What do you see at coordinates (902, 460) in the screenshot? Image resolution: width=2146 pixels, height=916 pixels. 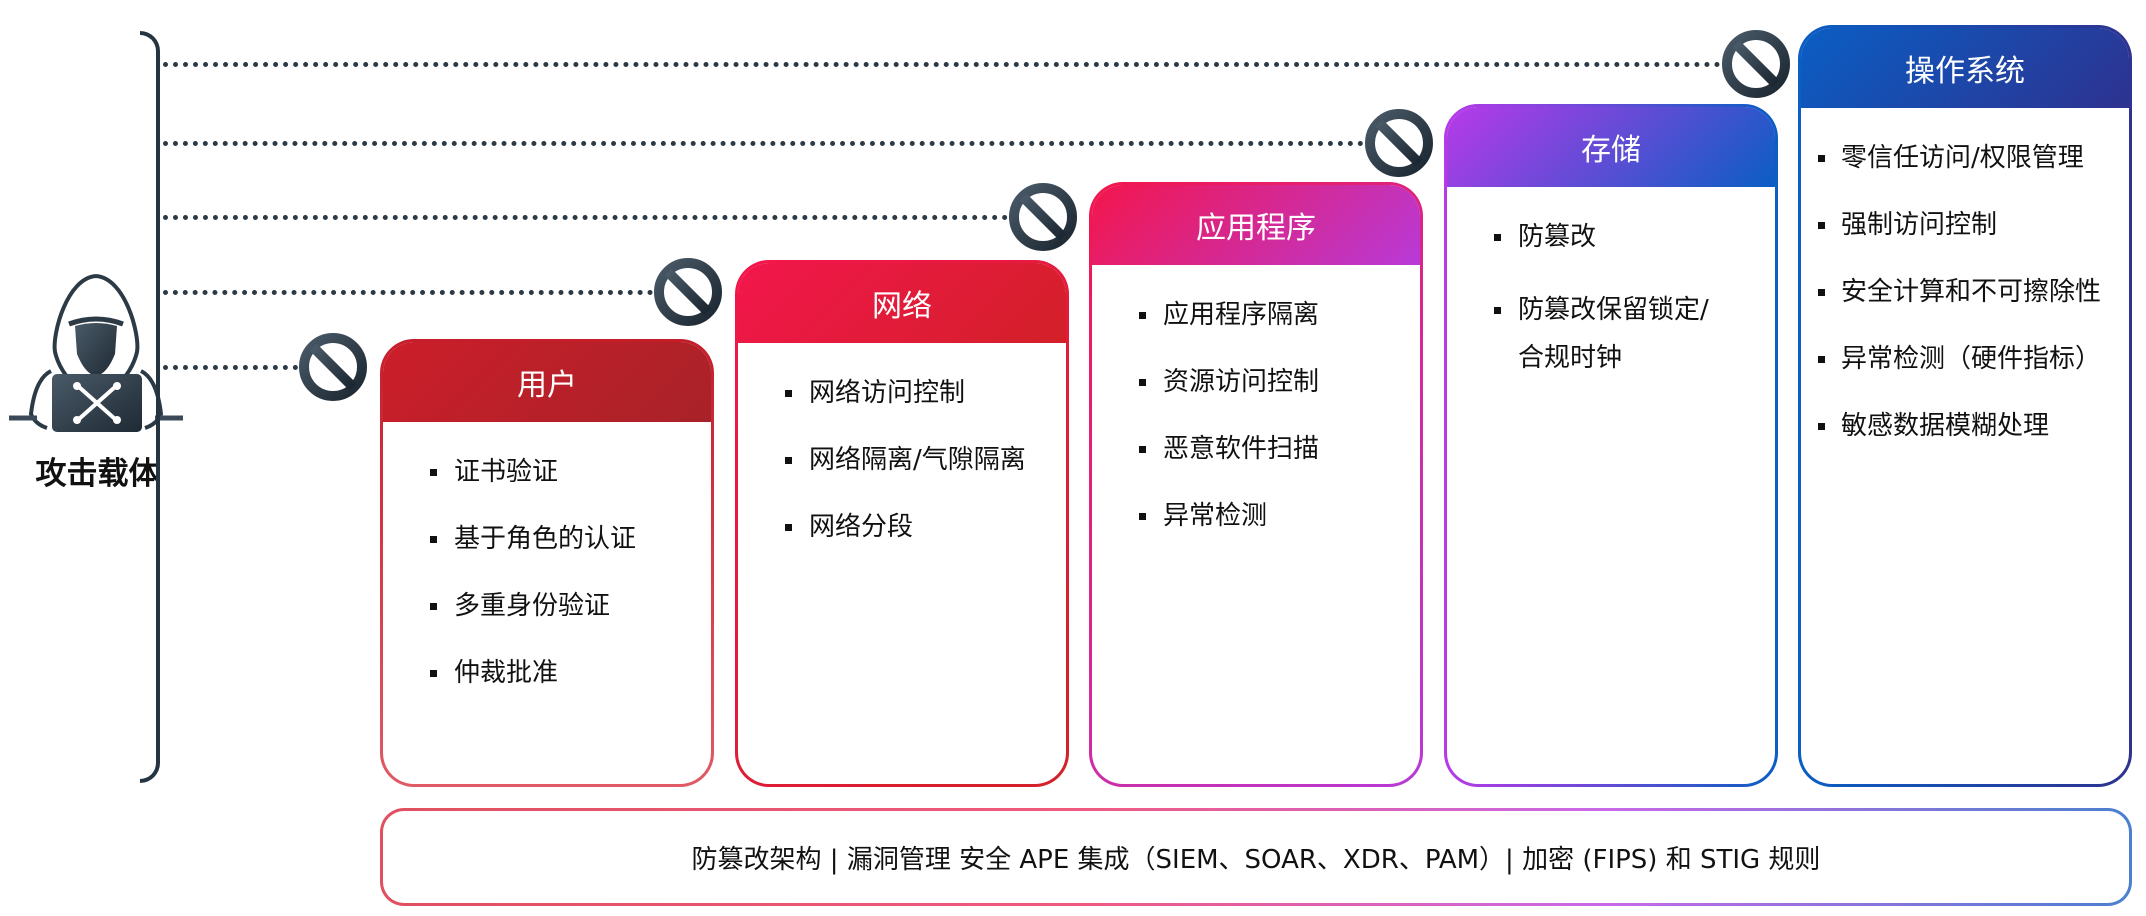 I see `list-item: 网络隔离/气隙隔离` at bounding box center [902, 460].